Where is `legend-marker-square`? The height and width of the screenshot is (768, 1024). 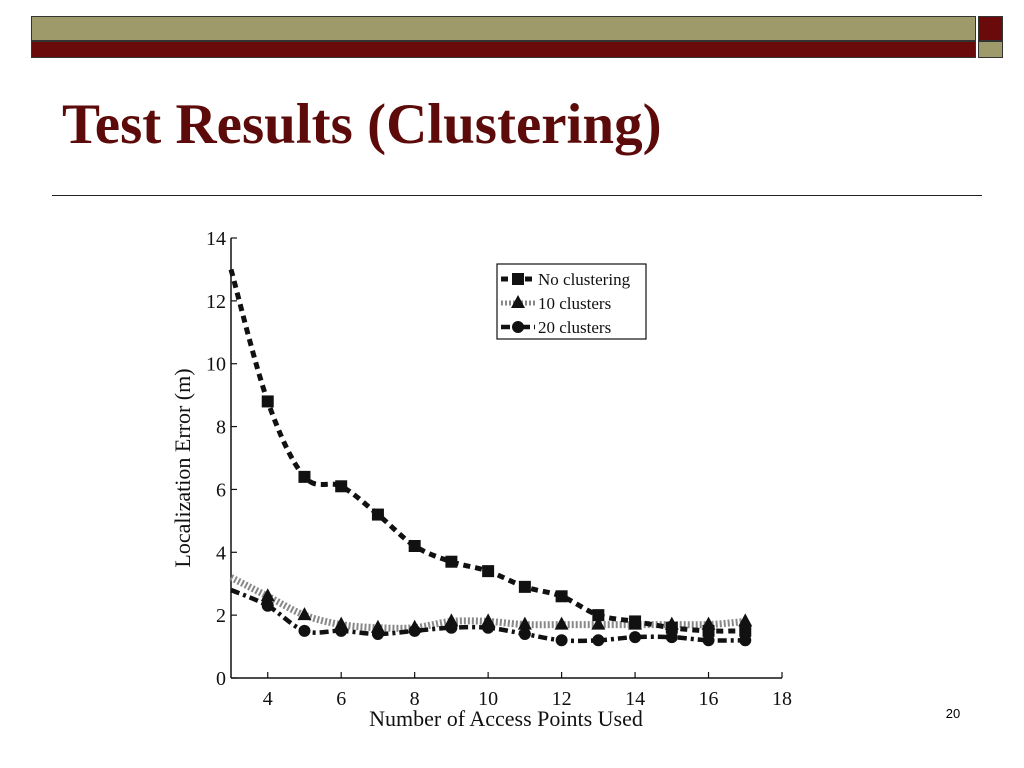
legend-marker-square is located at coordinates (518, 279).